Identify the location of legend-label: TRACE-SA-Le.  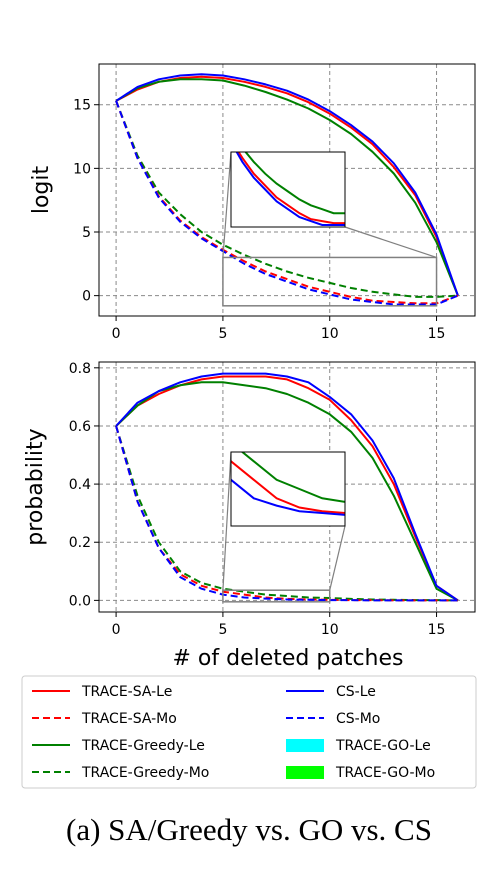
(126, 692).